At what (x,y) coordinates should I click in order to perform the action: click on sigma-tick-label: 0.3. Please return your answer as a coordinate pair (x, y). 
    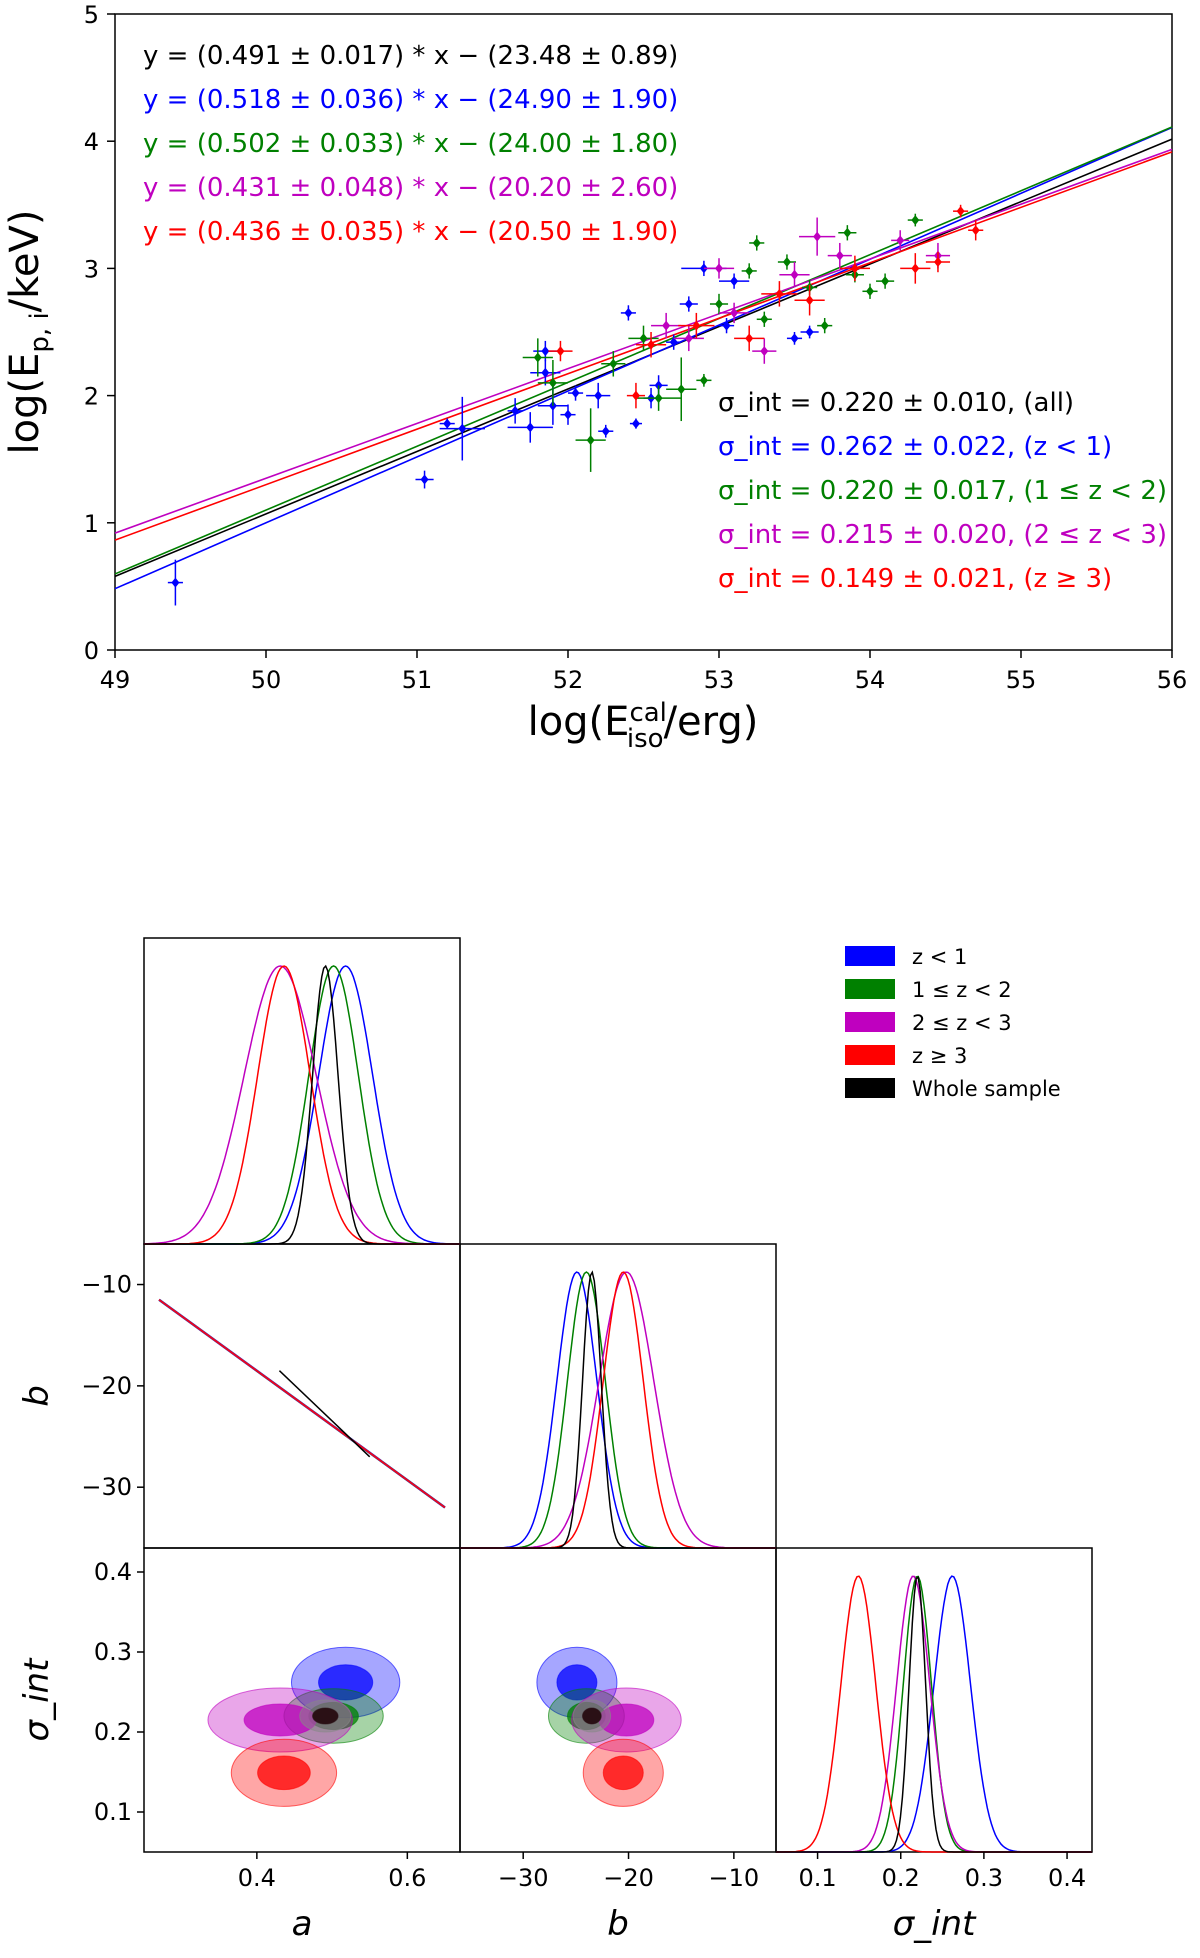
    Looking at the image, I should click on (984, 1878).